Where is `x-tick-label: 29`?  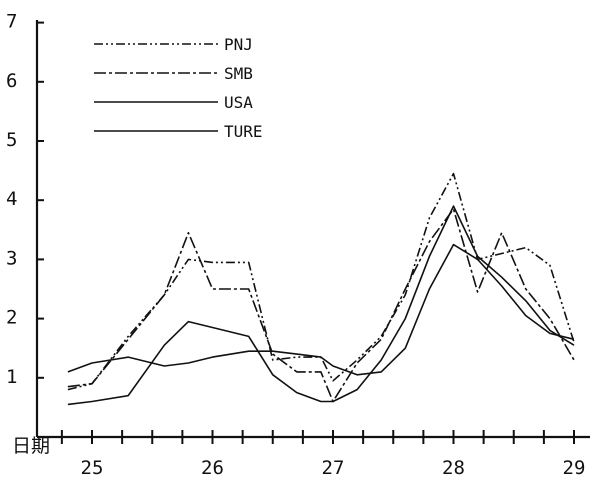 x-tick-label: 29 is located at coordinates (574, 468).